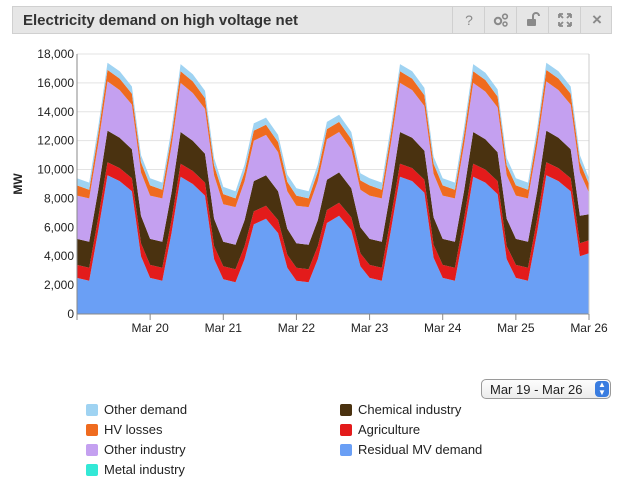 The width and height of the screenshot is (620, 488). Describe the element at coordinates (589, 328) in the screenshot. I see `x-tick-label: Mar 26` at that location.